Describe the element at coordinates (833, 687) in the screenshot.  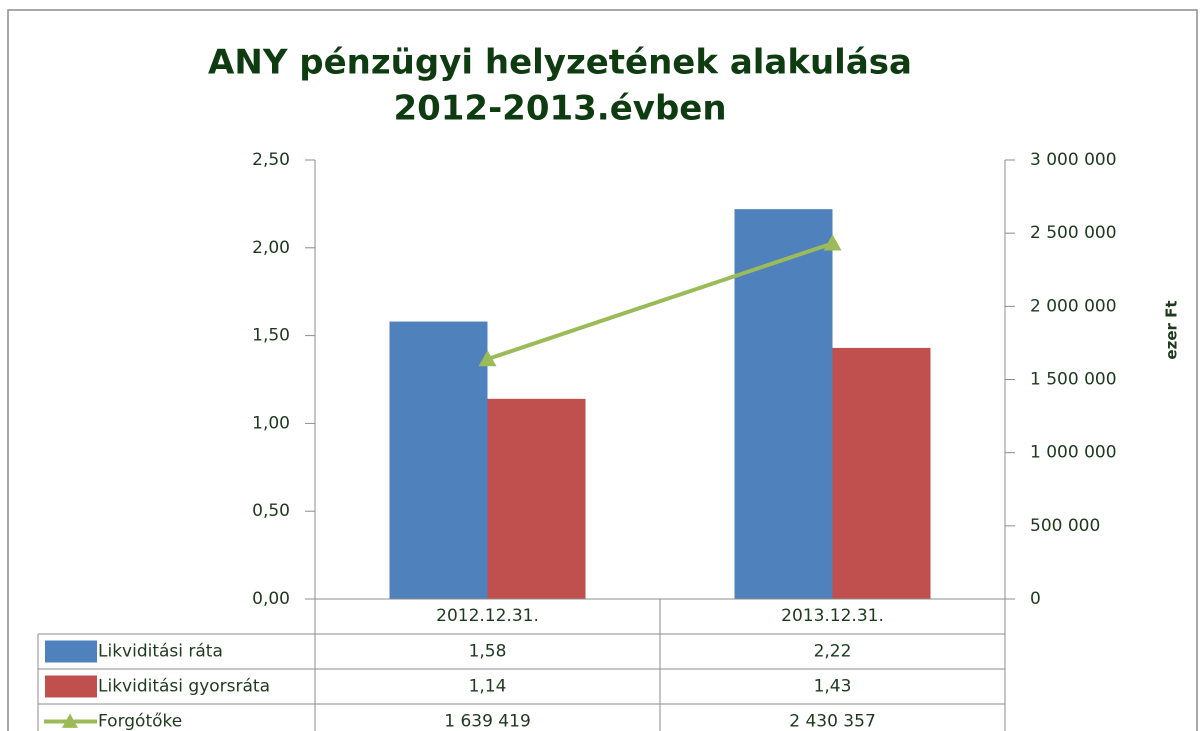
I see `table-value: 1,43` at that location.